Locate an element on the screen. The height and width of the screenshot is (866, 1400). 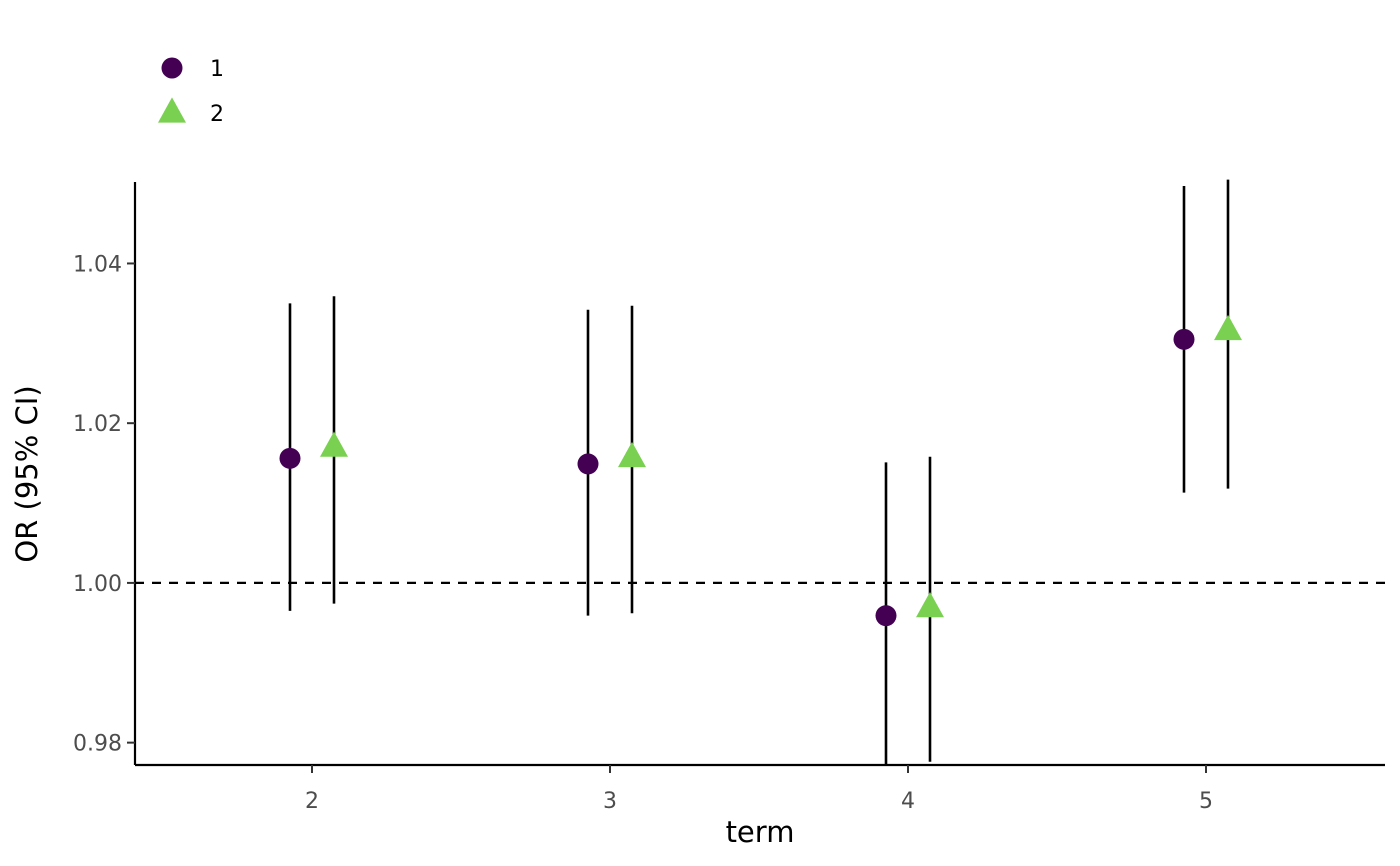
legend-key-circle is located at coordinates (172, 68).